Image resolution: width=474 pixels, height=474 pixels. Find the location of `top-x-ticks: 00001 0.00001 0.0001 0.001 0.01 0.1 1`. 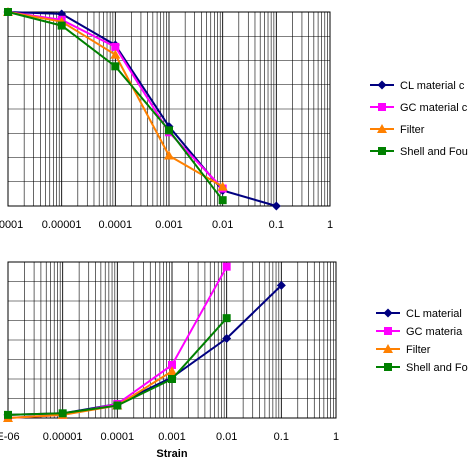

top-x-ticks: 00001 0.00001 0.0001 0.001 0.01 0.1 1 is located at coordinates (166, 225).